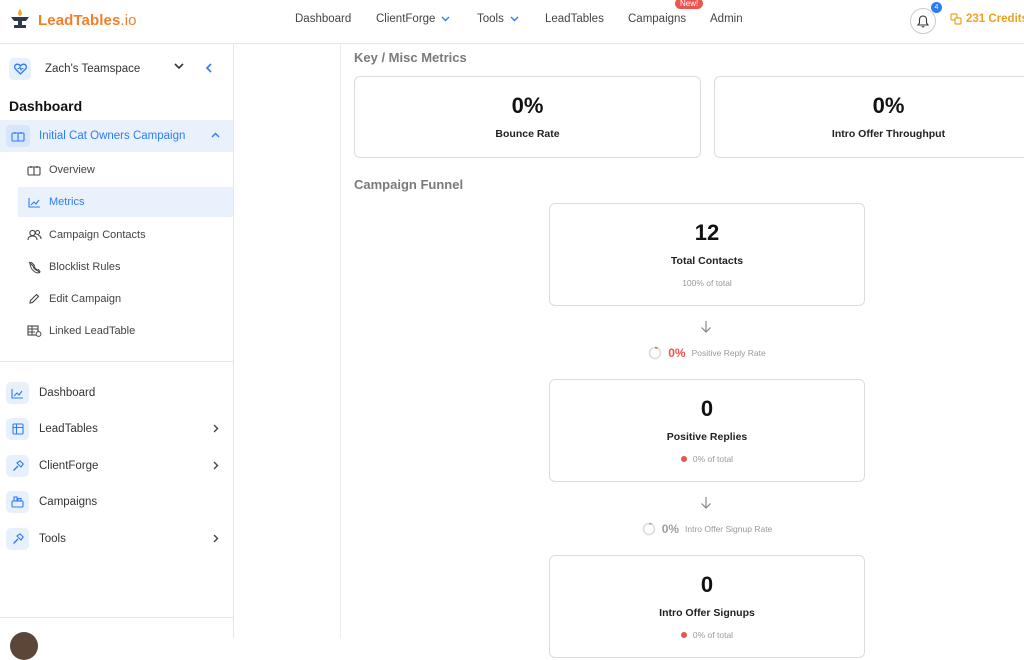 Image resolution: width=1024 pixels, height=660 pixels. I want to click on nav-campaigns: Campaigns, so click(657, 19).